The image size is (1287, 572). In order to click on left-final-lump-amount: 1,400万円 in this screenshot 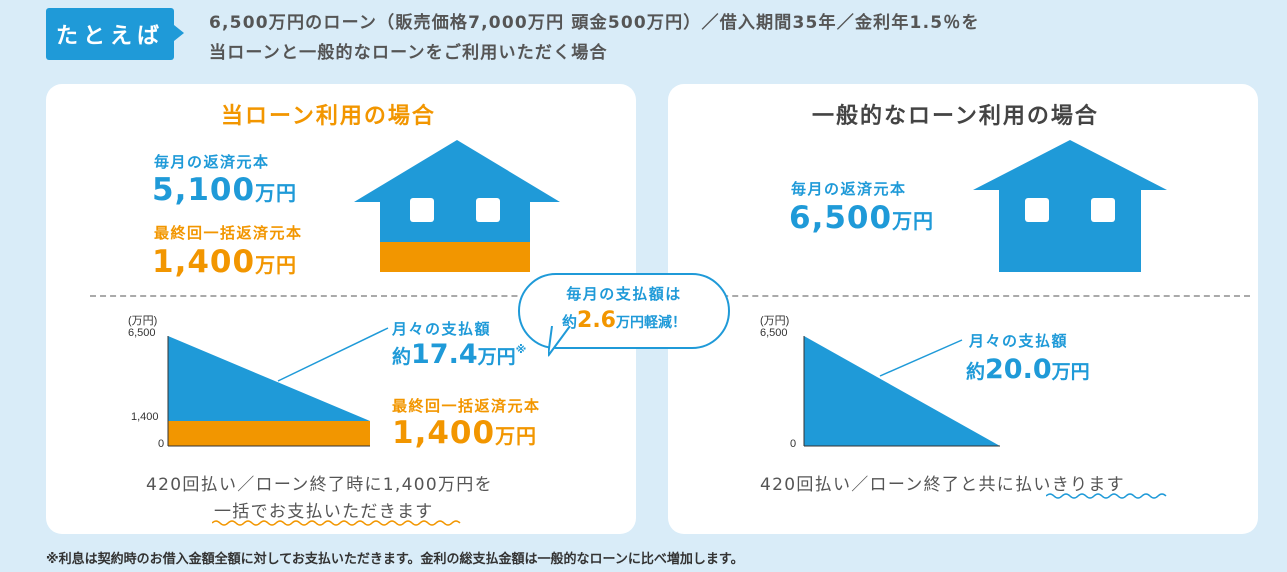, I will do `click(224, 262)`.